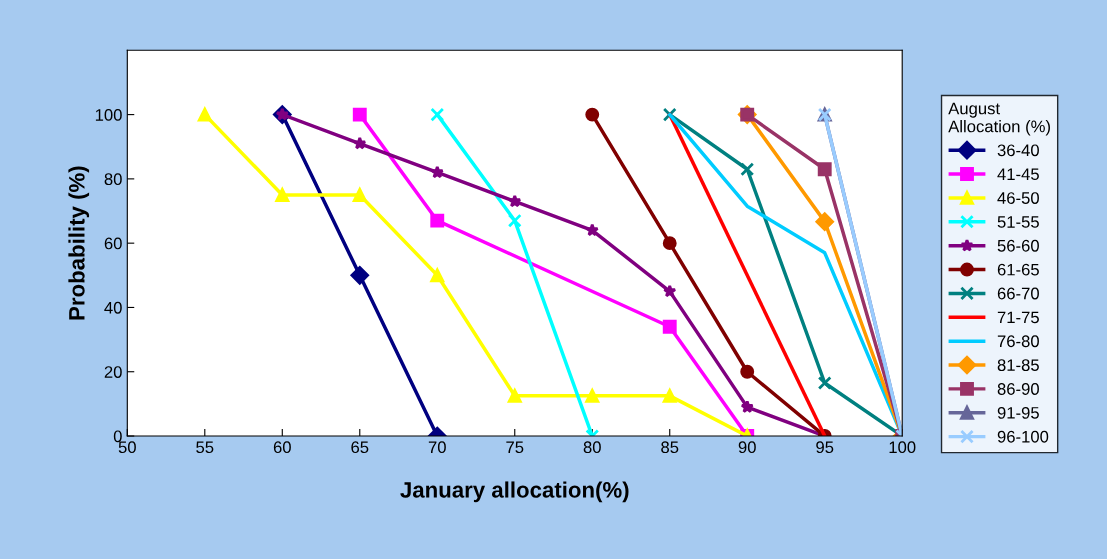 The image size is (1107, 559). Describe the element at coordinates (113, 372) in the screenshot. I see `y-tick-label: 20` at that location.